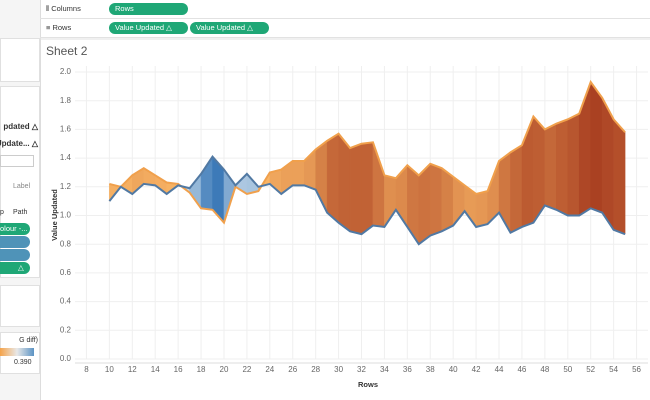 This screenshot has height=400, width=650. Describe the element at coordinates (613, 369) in the screenshot. I see `x-tick-label: 54` at that location.